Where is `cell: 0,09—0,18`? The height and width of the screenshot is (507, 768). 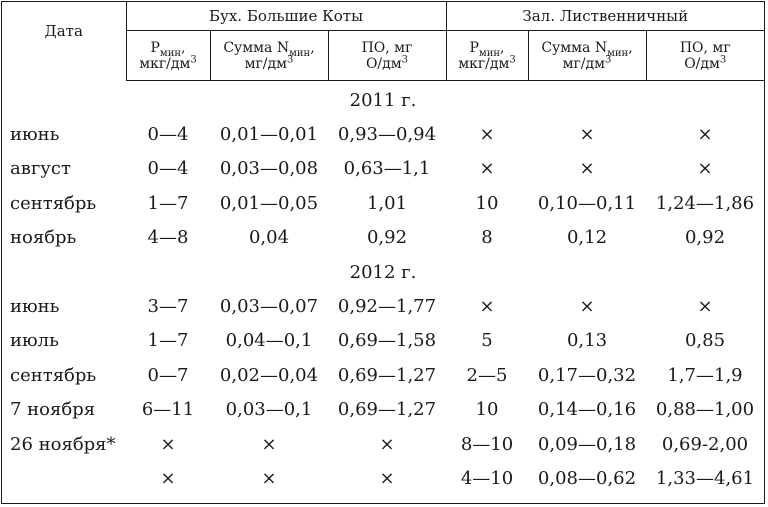 cell: 0,09—0,18 is located at coordinates (587, 444).